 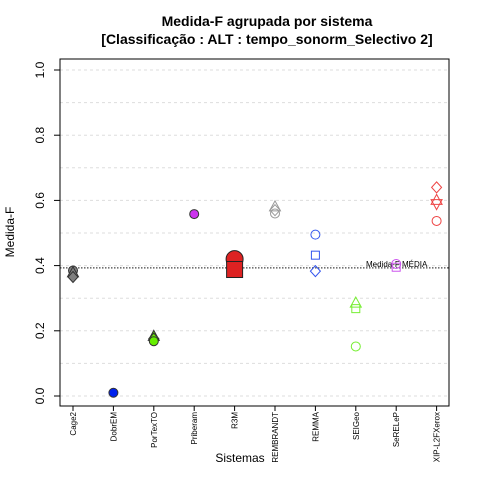 What do you see at coordinates (194, 428) in the screenshot?
I see `x-tick-label: Priberam` at bounding box center [194, 428].